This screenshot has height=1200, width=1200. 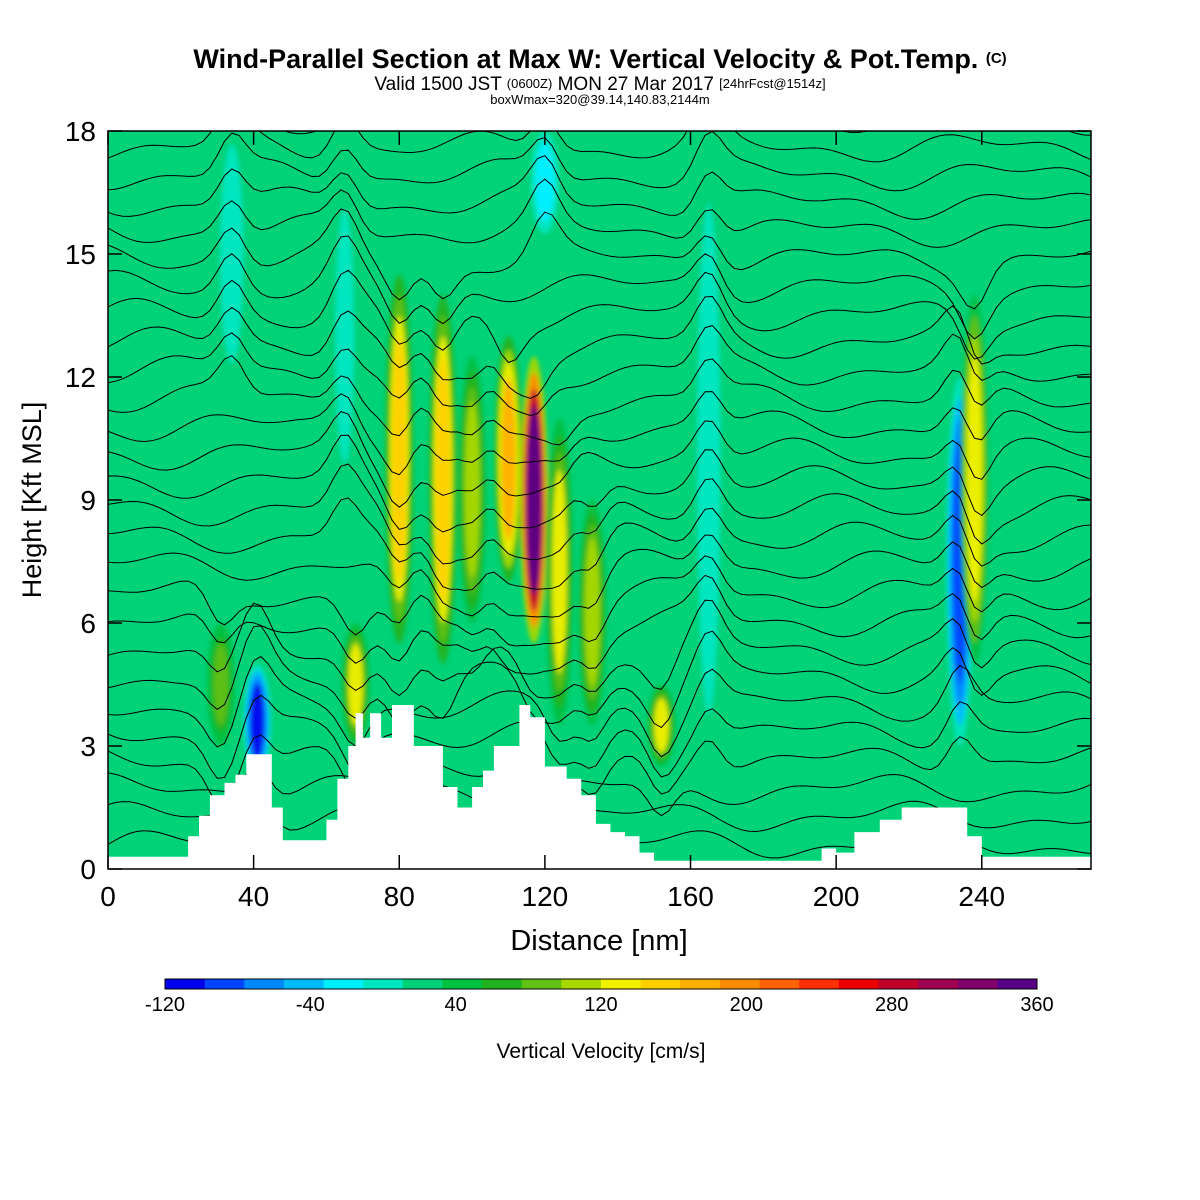 What do you see at coordinates (545, 896) in the screenshot?
I see `x-tick-label: 120` at bounding box center [545, 896].